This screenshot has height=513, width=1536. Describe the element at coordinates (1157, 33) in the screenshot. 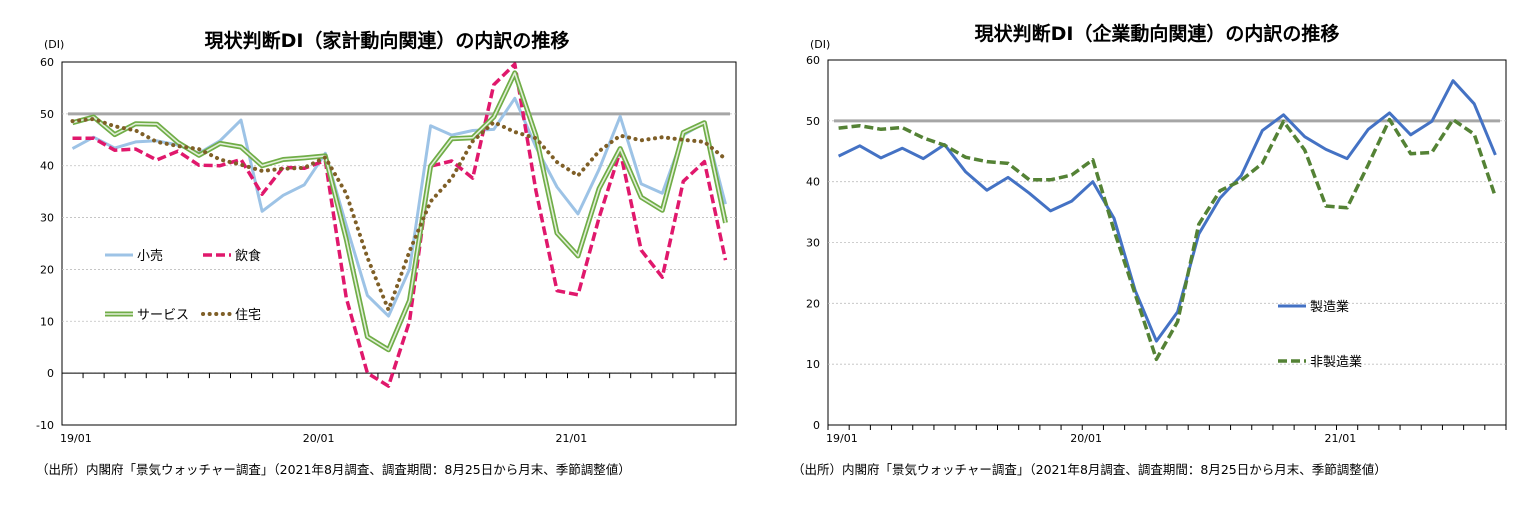

I see `chart-title: 現状判断DI（企業動向関連）の内訳の推移` at that location.